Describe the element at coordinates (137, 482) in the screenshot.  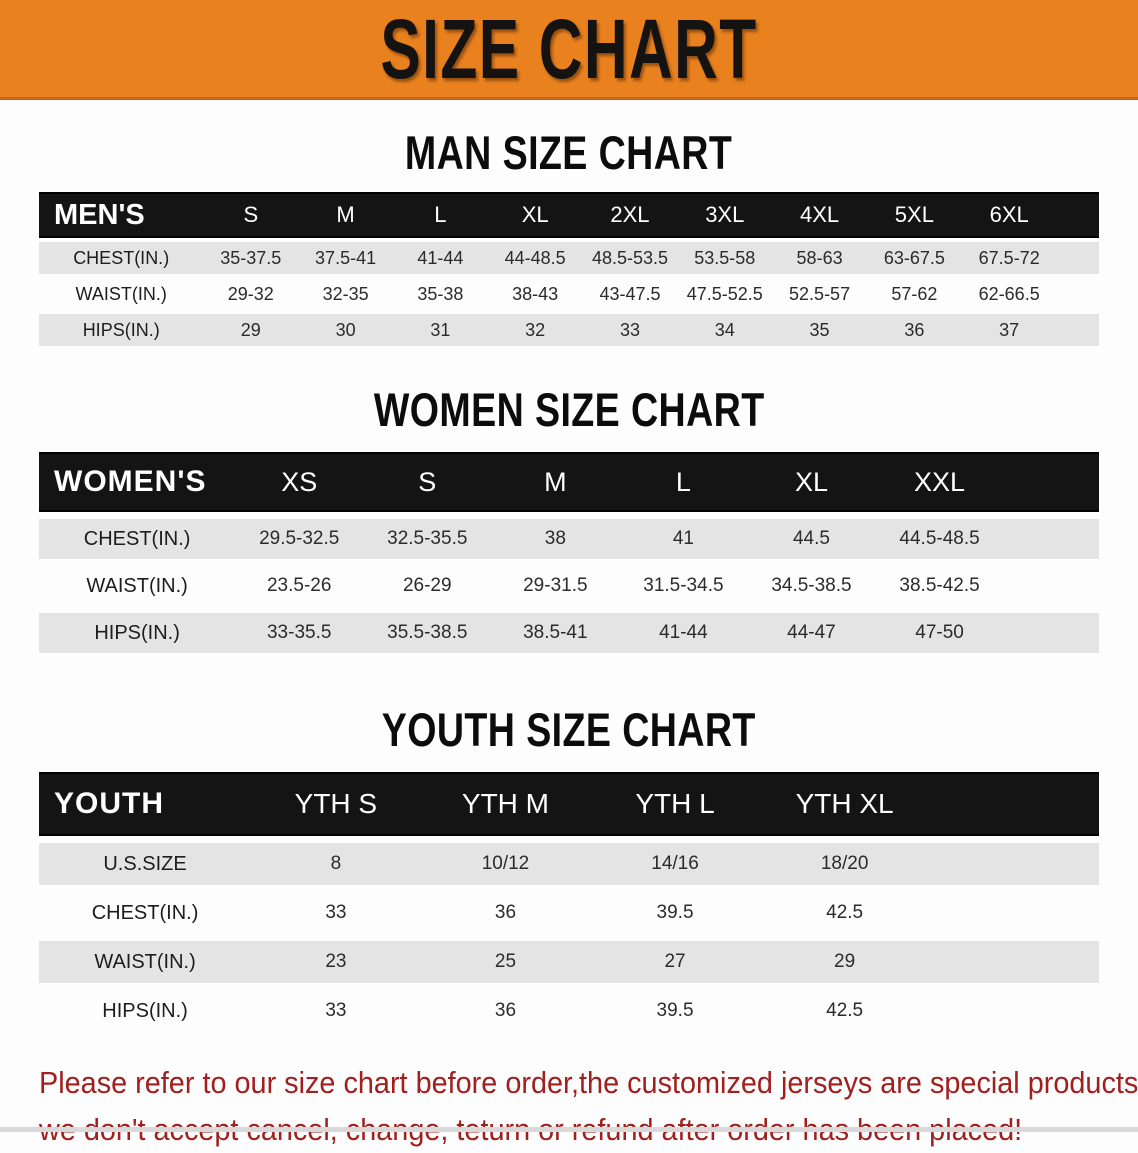
I see `womens-header-label: WOMEN'S` at that location.